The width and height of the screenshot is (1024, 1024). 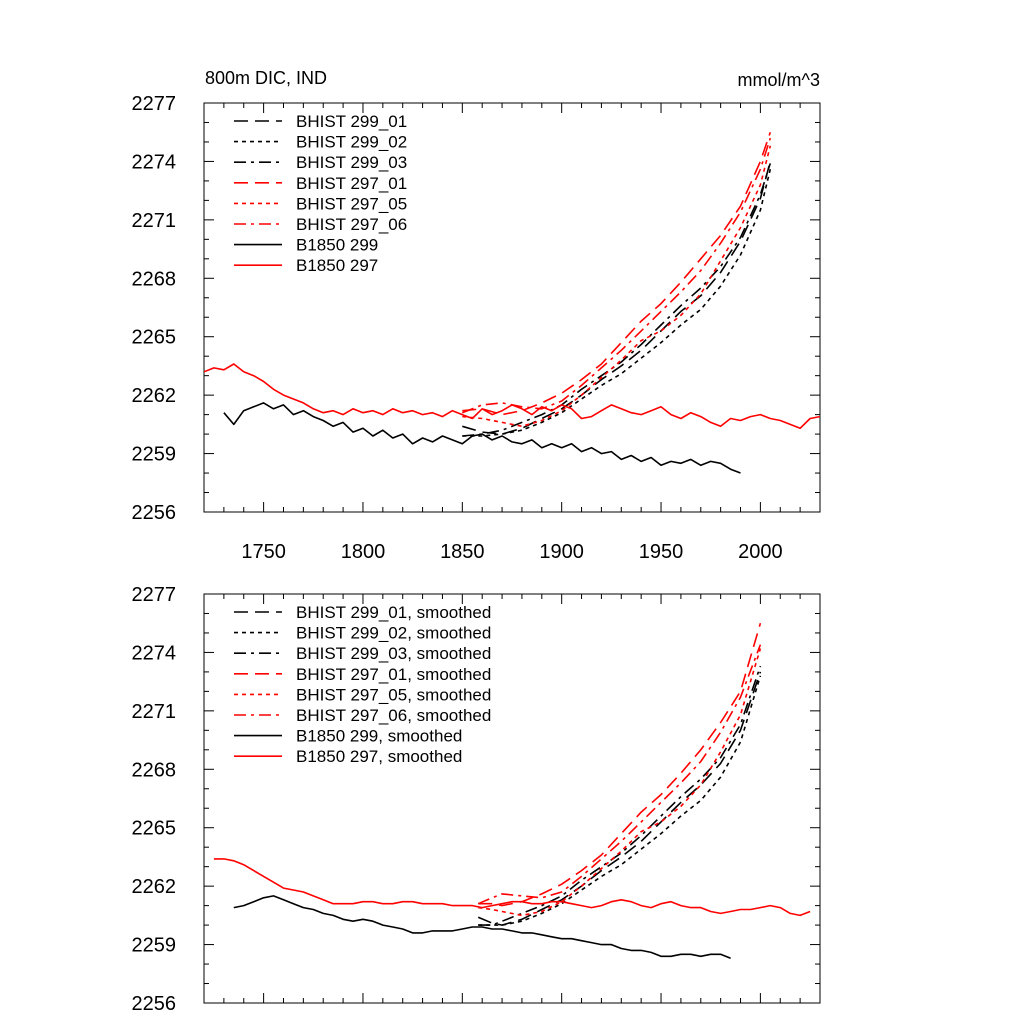 What do you see at coordinates (154, 221) in the screenshot?
I see `chart-0-y-tick-label: 2271` at bounding box center [154, 221].